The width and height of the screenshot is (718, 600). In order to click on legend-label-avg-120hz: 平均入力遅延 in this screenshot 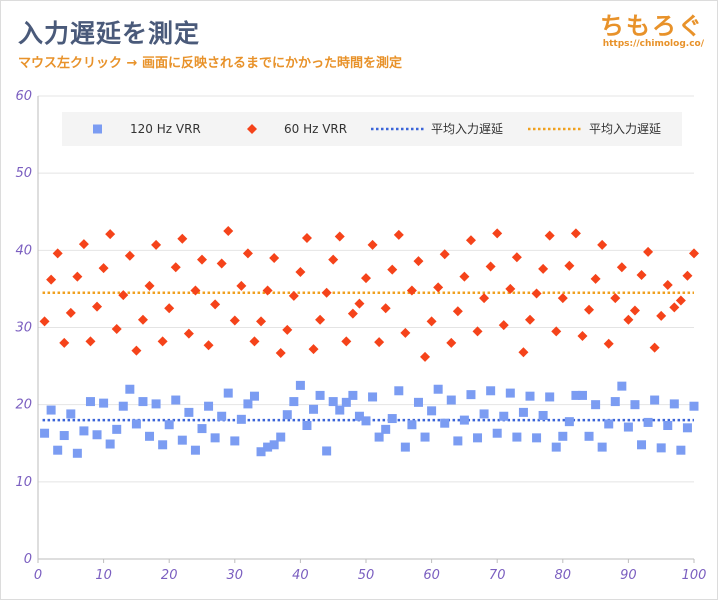, I will do `click(467, 129)`.